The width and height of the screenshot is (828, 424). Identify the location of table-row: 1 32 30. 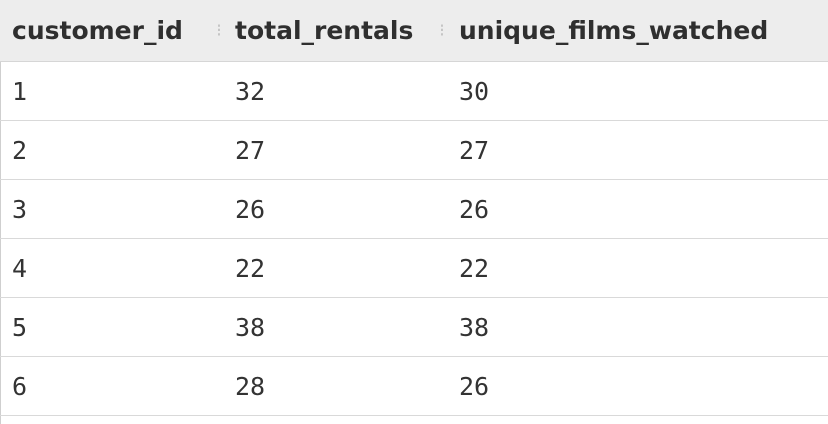
(414, 91).